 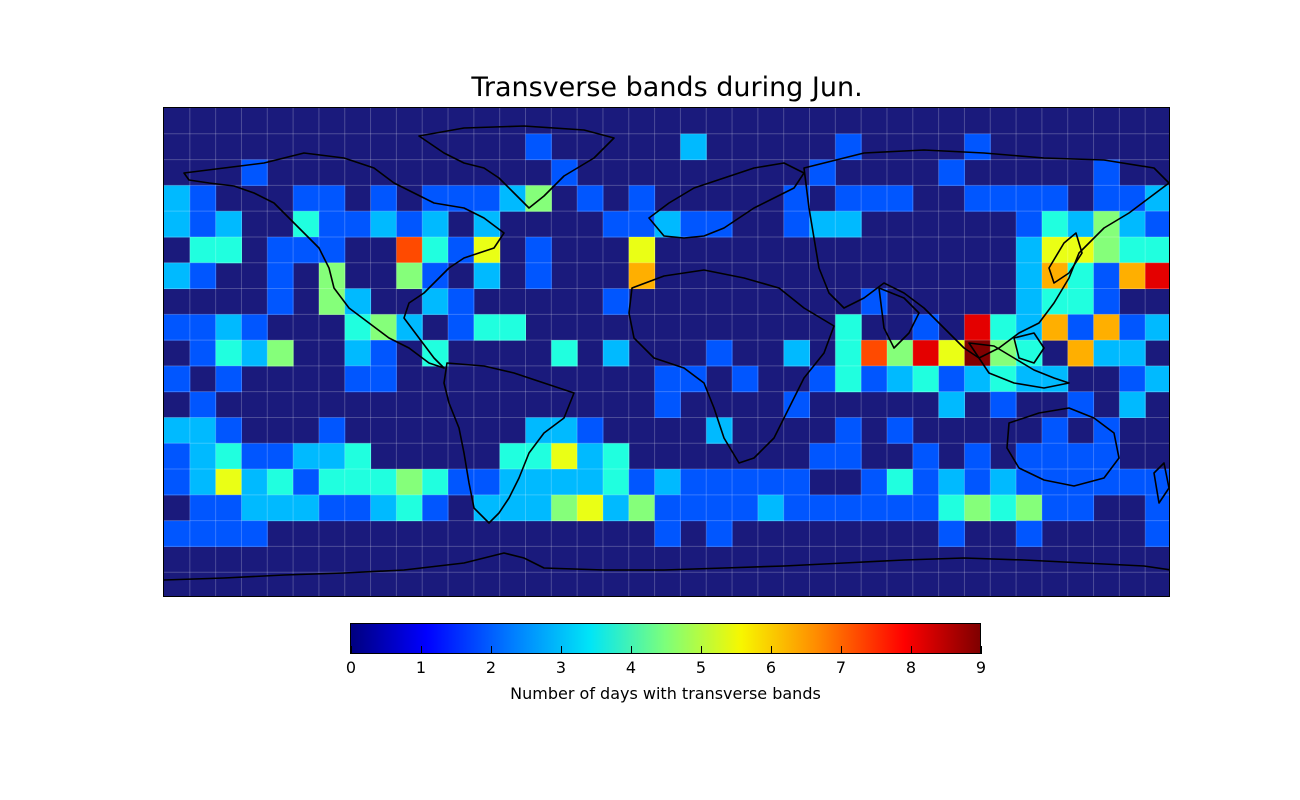 I want to click on coastline-north-america, so click(x=344, y=260).